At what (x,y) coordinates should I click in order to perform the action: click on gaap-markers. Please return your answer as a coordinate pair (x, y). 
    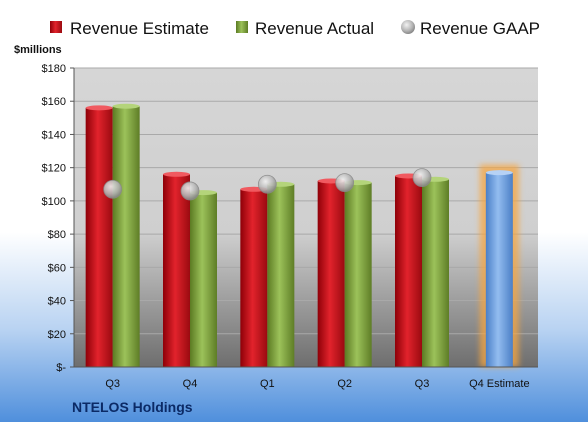
    Looking at the image, I should click on (267, 184).